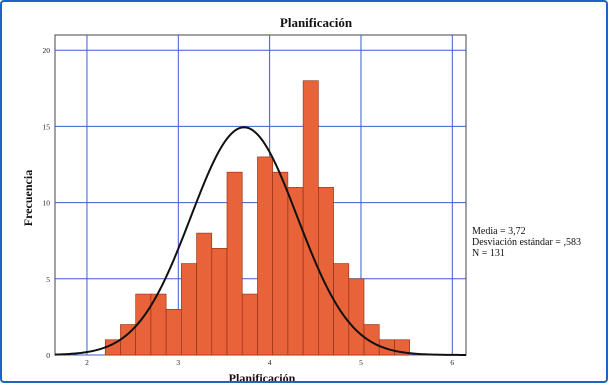 This screenshot has width=608, height=383. I want to click on y-tick-label: 20, so click(47, 50).